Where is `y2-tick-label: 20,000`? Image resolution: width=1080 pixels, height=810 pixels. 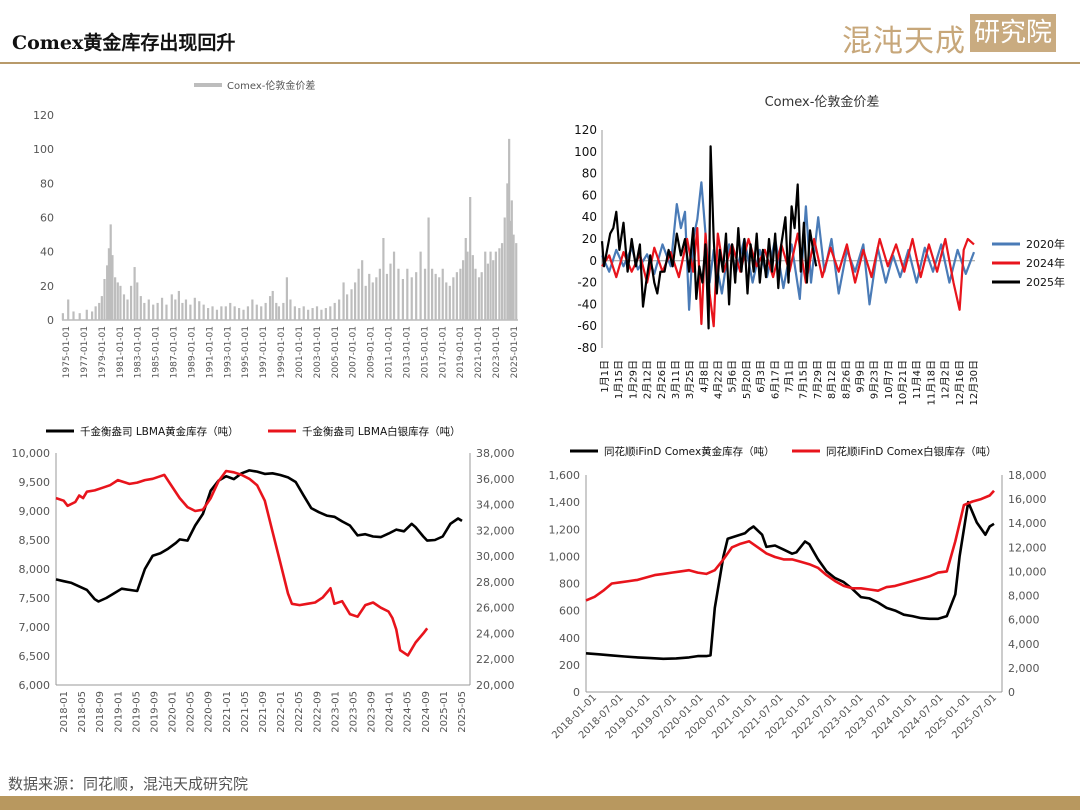
y2-tick-label: 20,000 is located at coordinates (495, 685).